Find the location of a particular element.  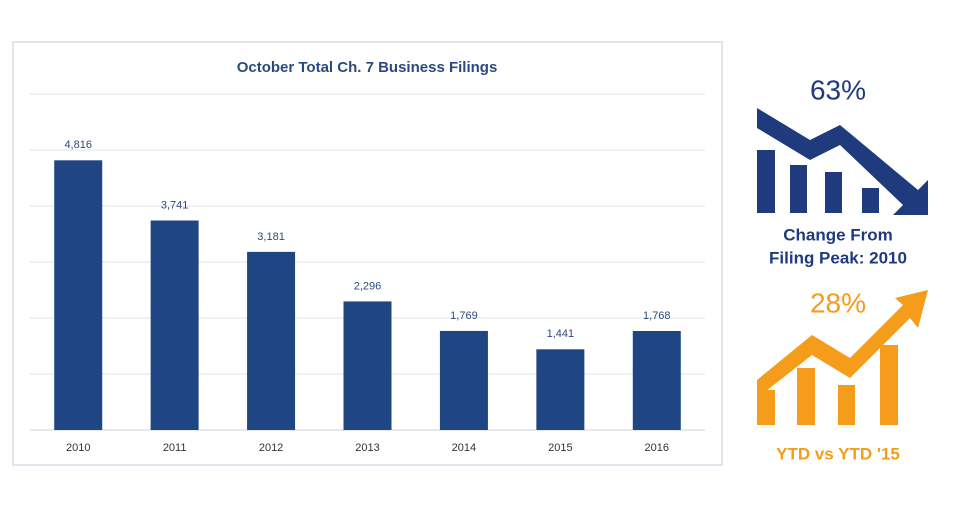

x-tick-label: 2013 is located at coordinates (367, 448).